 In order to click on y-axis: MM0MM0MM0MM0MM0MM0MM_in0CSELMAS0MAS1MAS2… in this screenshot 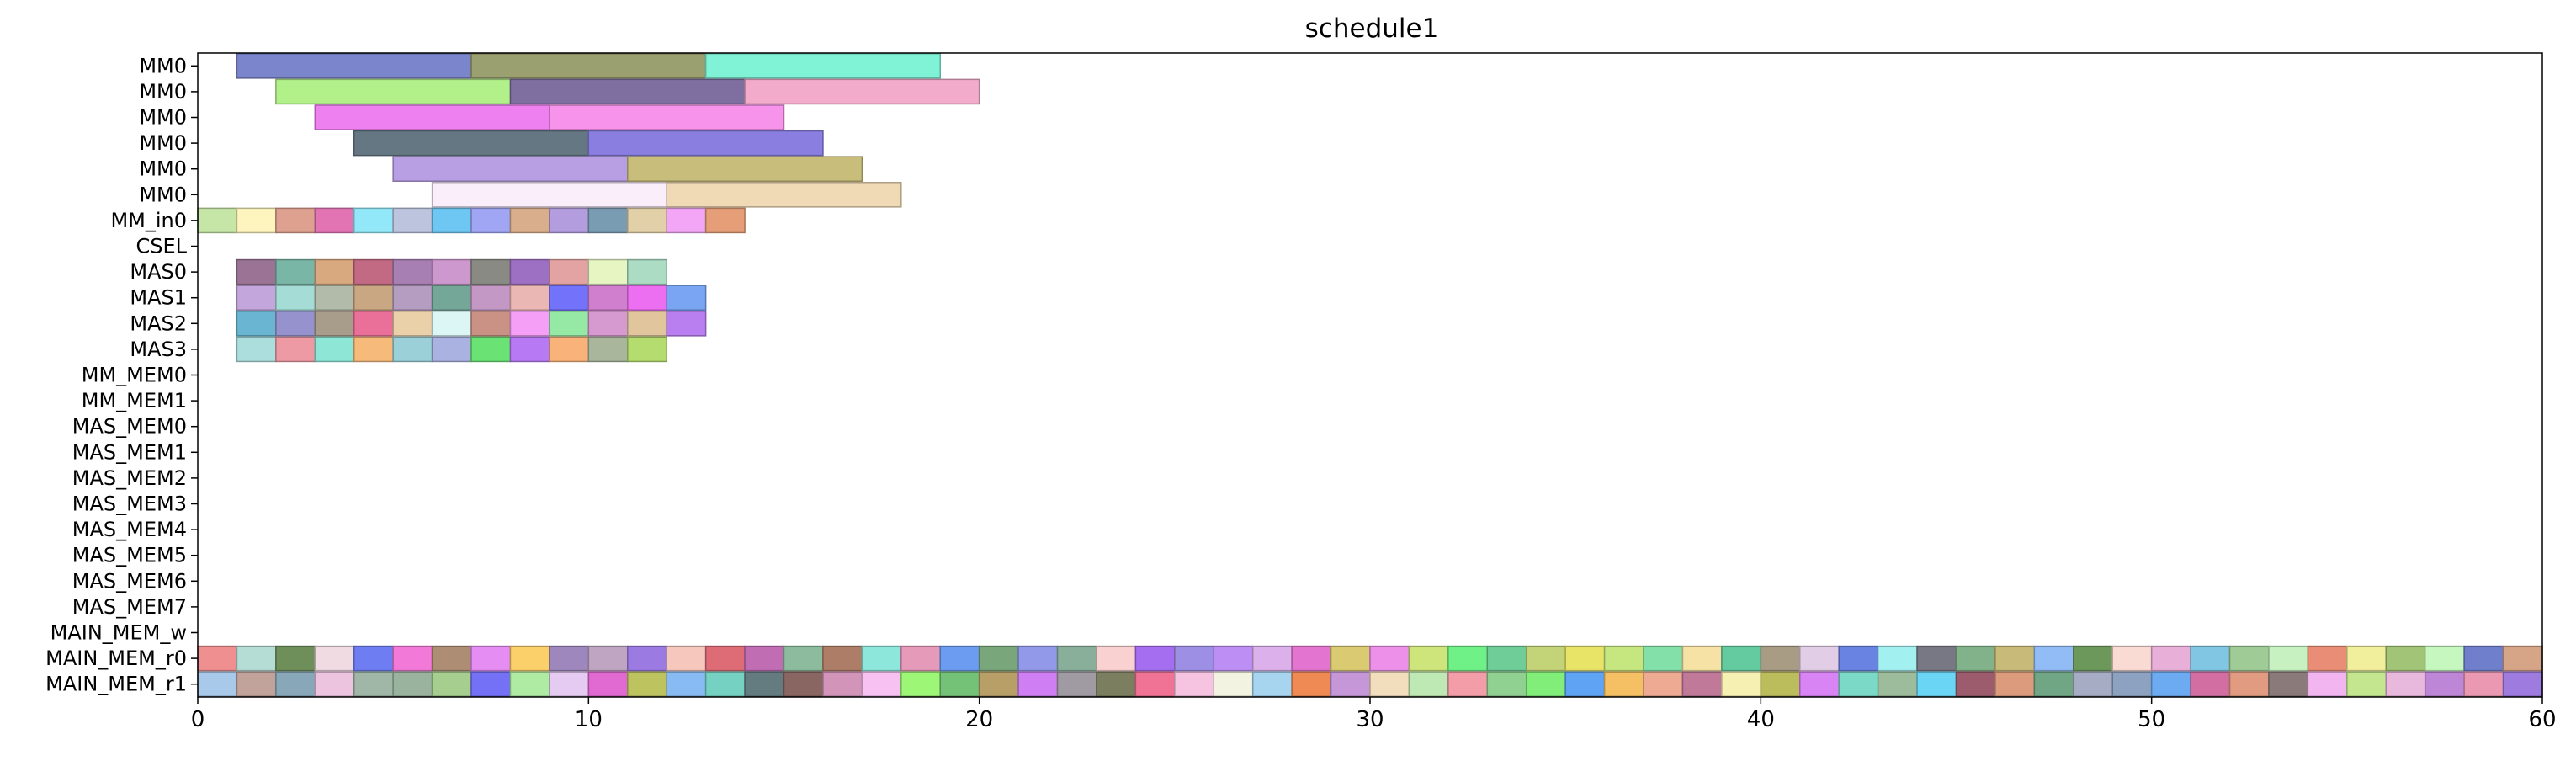, I will do `click(121, 375)`.